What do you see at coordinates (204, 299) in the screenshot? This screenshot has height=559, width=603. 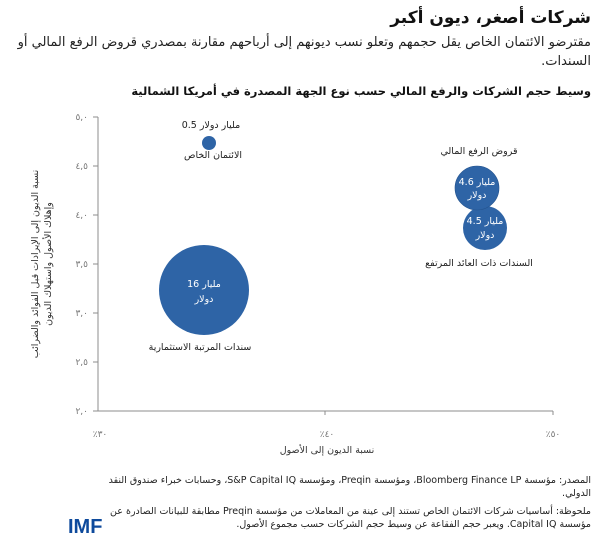 I see `investment-grade-size-line2: دولار` at bounding box center [204, 299].